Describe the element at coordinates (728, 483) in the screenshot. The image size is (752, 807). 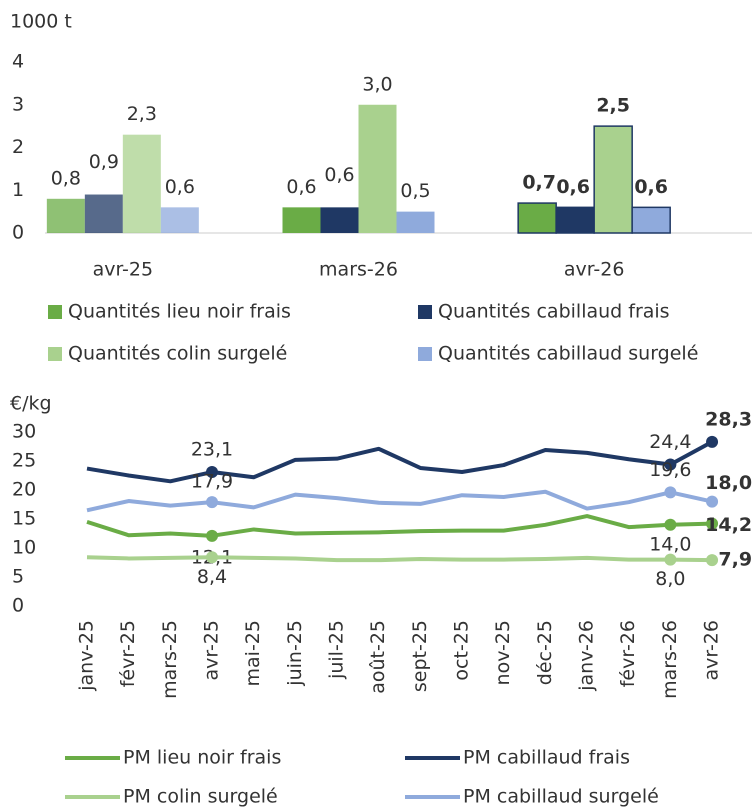
I see `data-label: 18,0` at that location.